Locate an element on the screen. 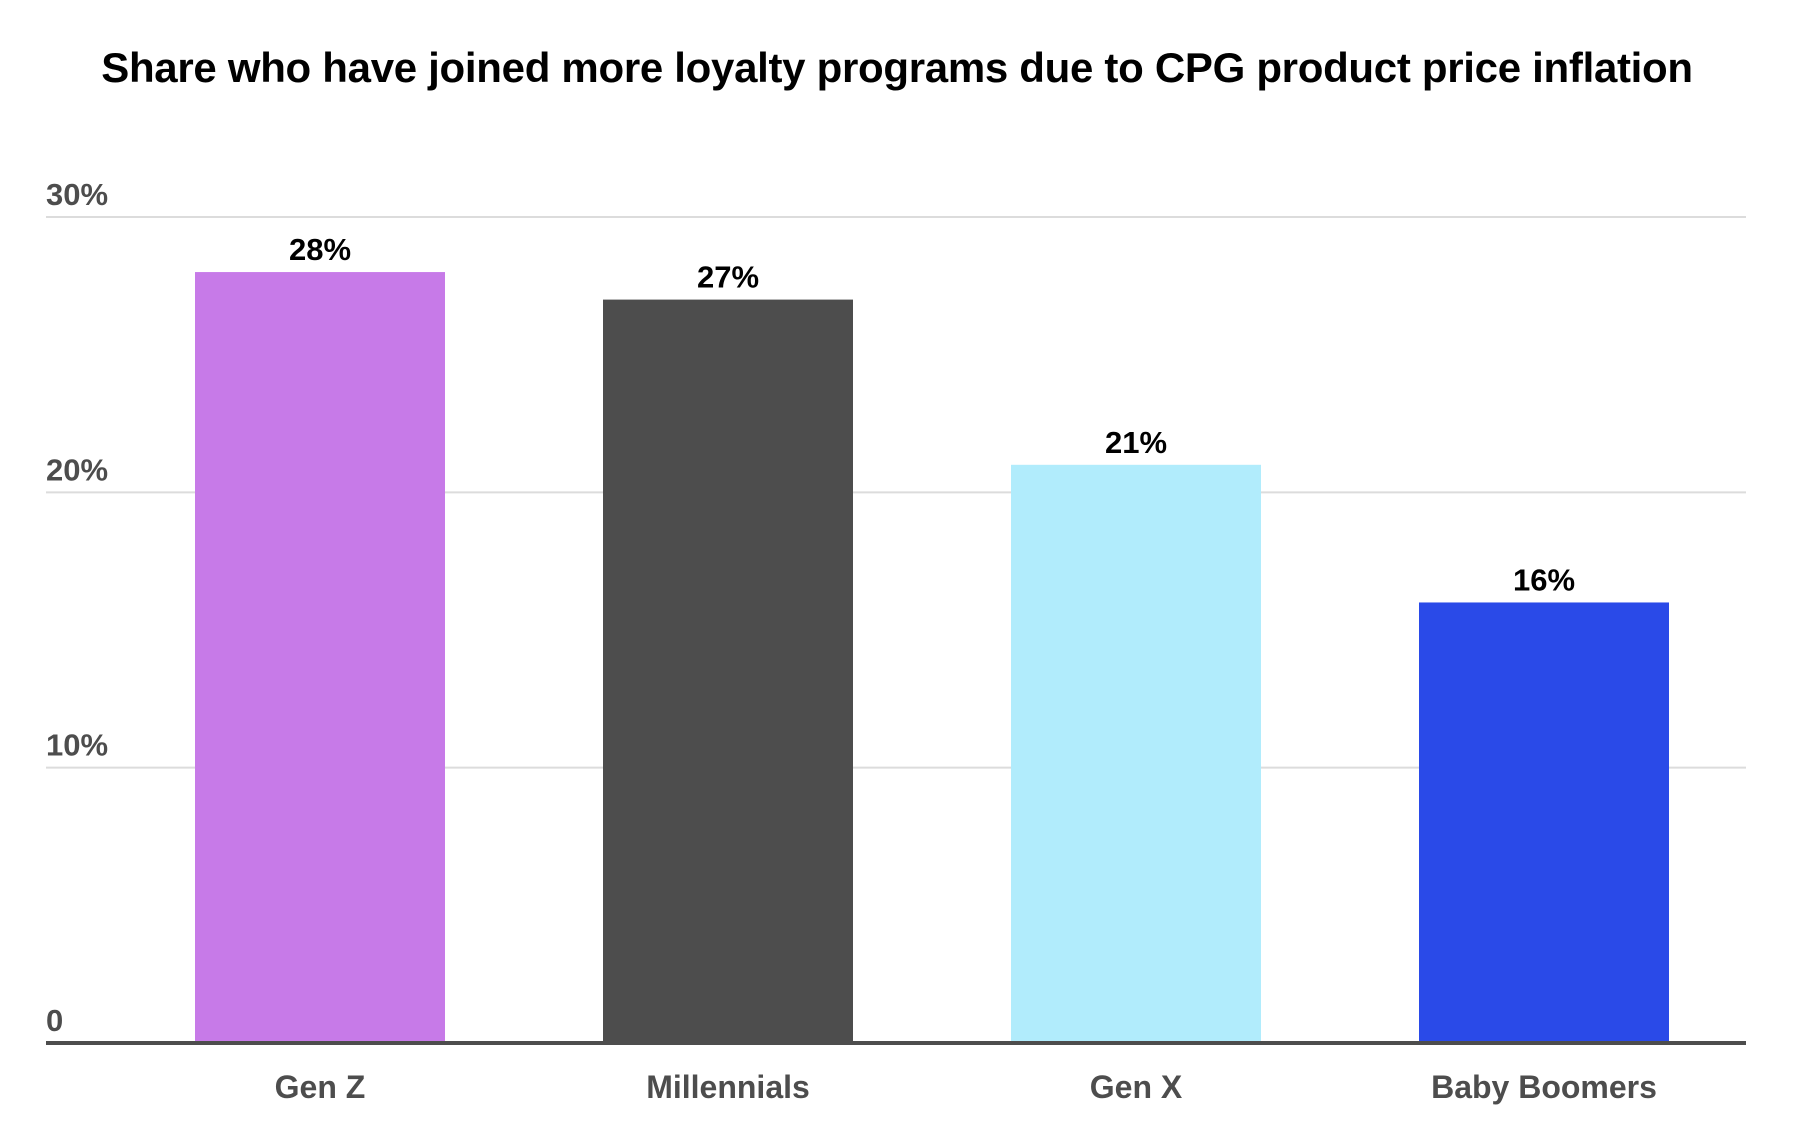 This screenshot has width=1794, height=1136. category-label: Gen X is located at coordinates (1136, 1087).